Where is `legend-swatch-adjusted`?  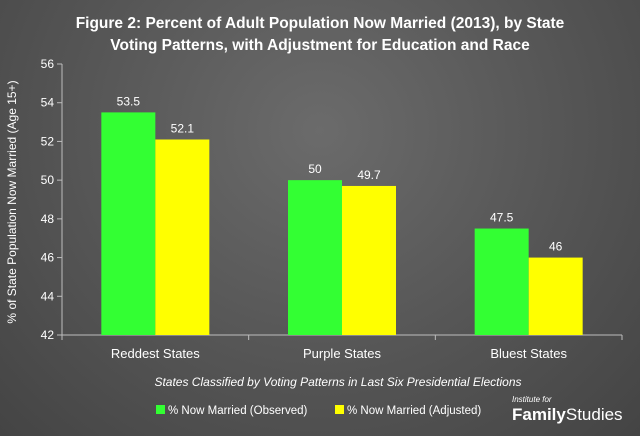 legend-swatch-adjusted is located at coordinates (339, 409).